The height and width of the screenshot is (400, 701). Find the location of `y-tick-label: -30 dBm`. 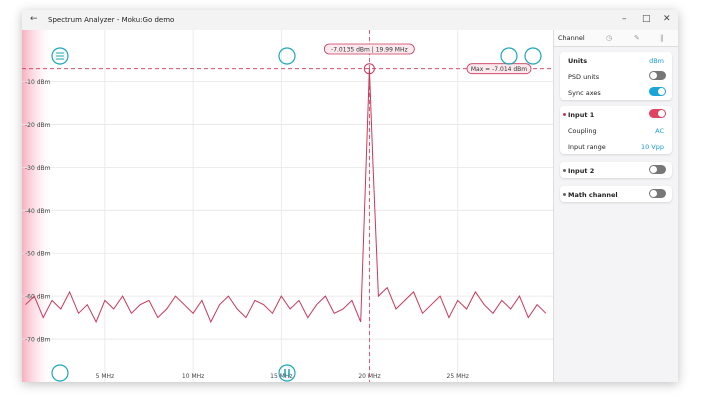

y-tick-label: -30 dBm is located at coordinates (38, 168).